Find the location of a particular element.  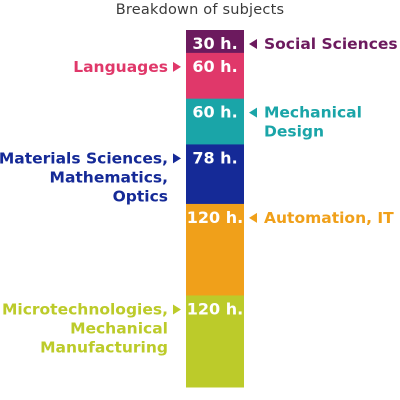

bar-segment-mechanical-design is located at coordinates (215, 121).